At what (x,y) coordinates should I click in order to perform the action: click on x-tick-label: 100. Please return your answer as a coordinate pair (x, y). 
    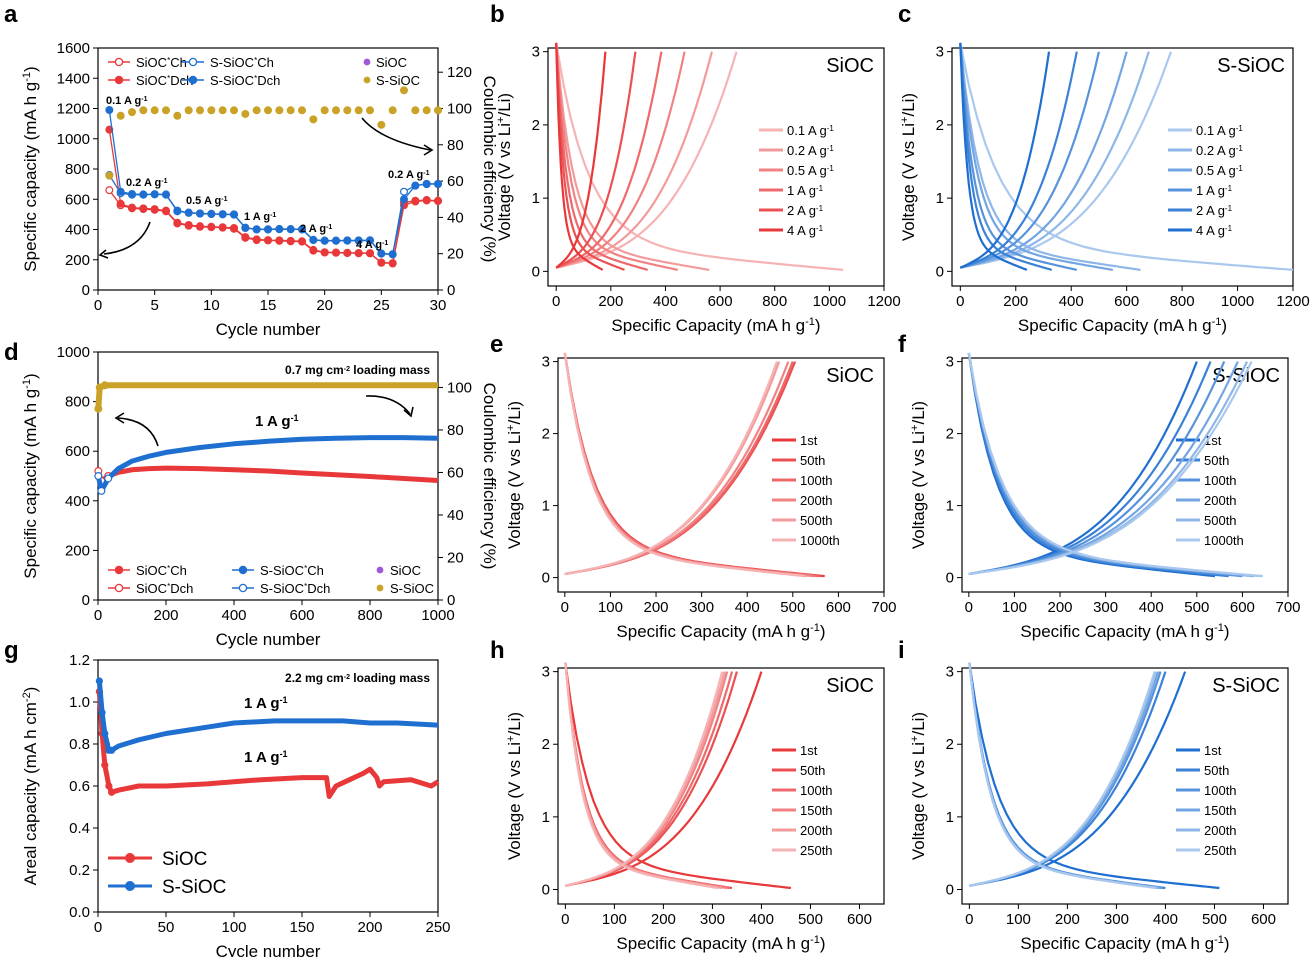
    Looking at the image, I should click on (1014, 607).